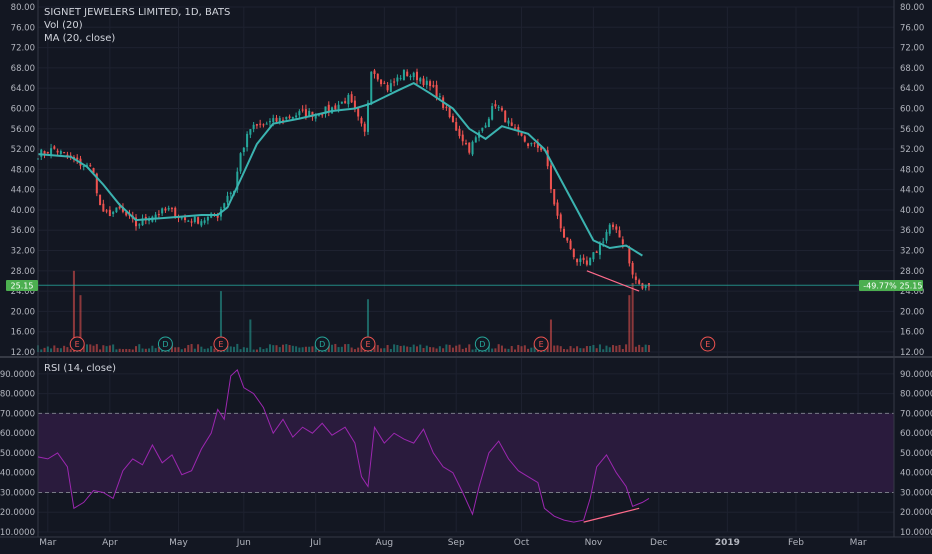 This screenshot has height=554, width=932. I want to click on rsi-legend: RSI (14, close), so click(80, 368).